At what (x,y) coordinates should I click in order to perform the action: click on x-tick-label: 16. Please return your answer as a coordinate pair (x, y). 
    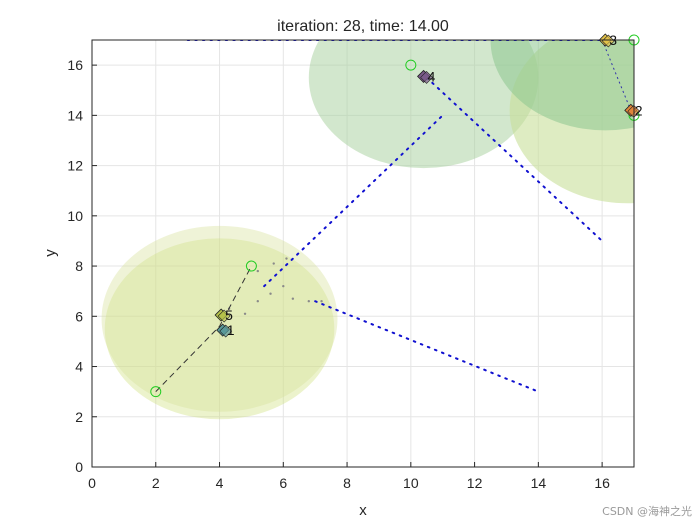
    Looking at the image, I should click on (602, 483).